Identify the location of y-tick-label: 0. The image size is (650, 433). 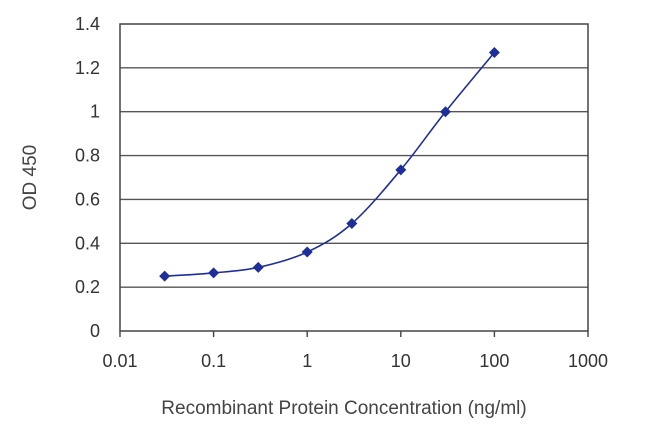
(95, 331).